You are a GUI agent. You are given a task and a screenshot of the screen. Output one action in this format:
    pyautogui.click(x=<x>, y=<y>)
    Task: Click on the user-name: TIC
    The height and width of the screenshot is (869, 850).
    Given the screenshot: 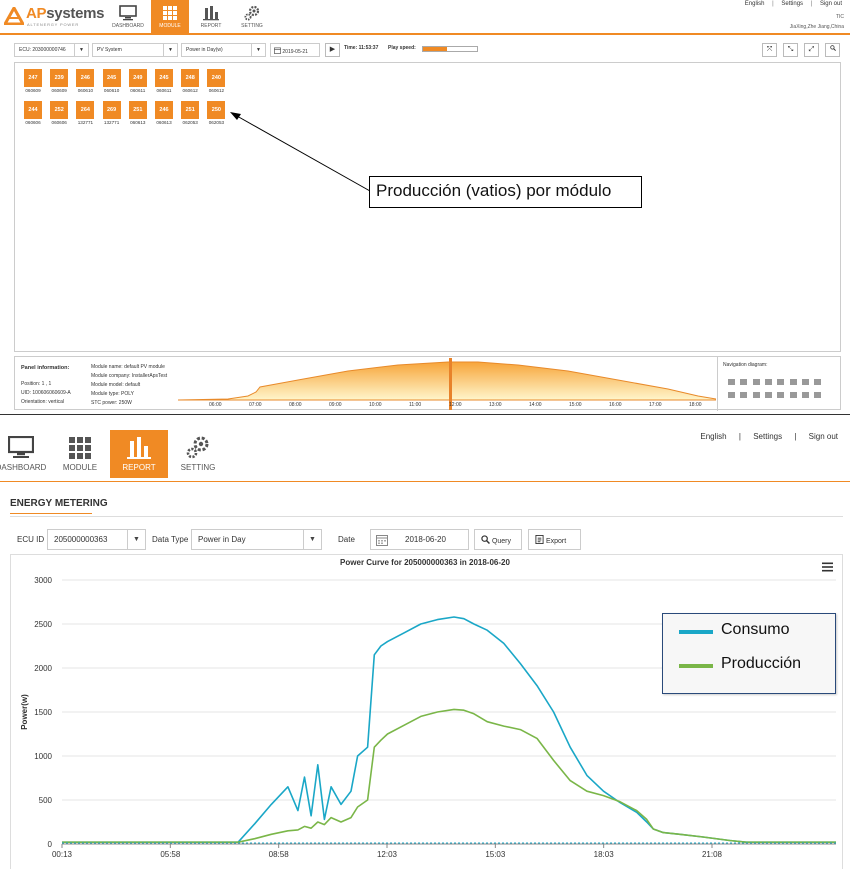 What is the action you would take?
    pyautogui.click(x=839, y=17)
    